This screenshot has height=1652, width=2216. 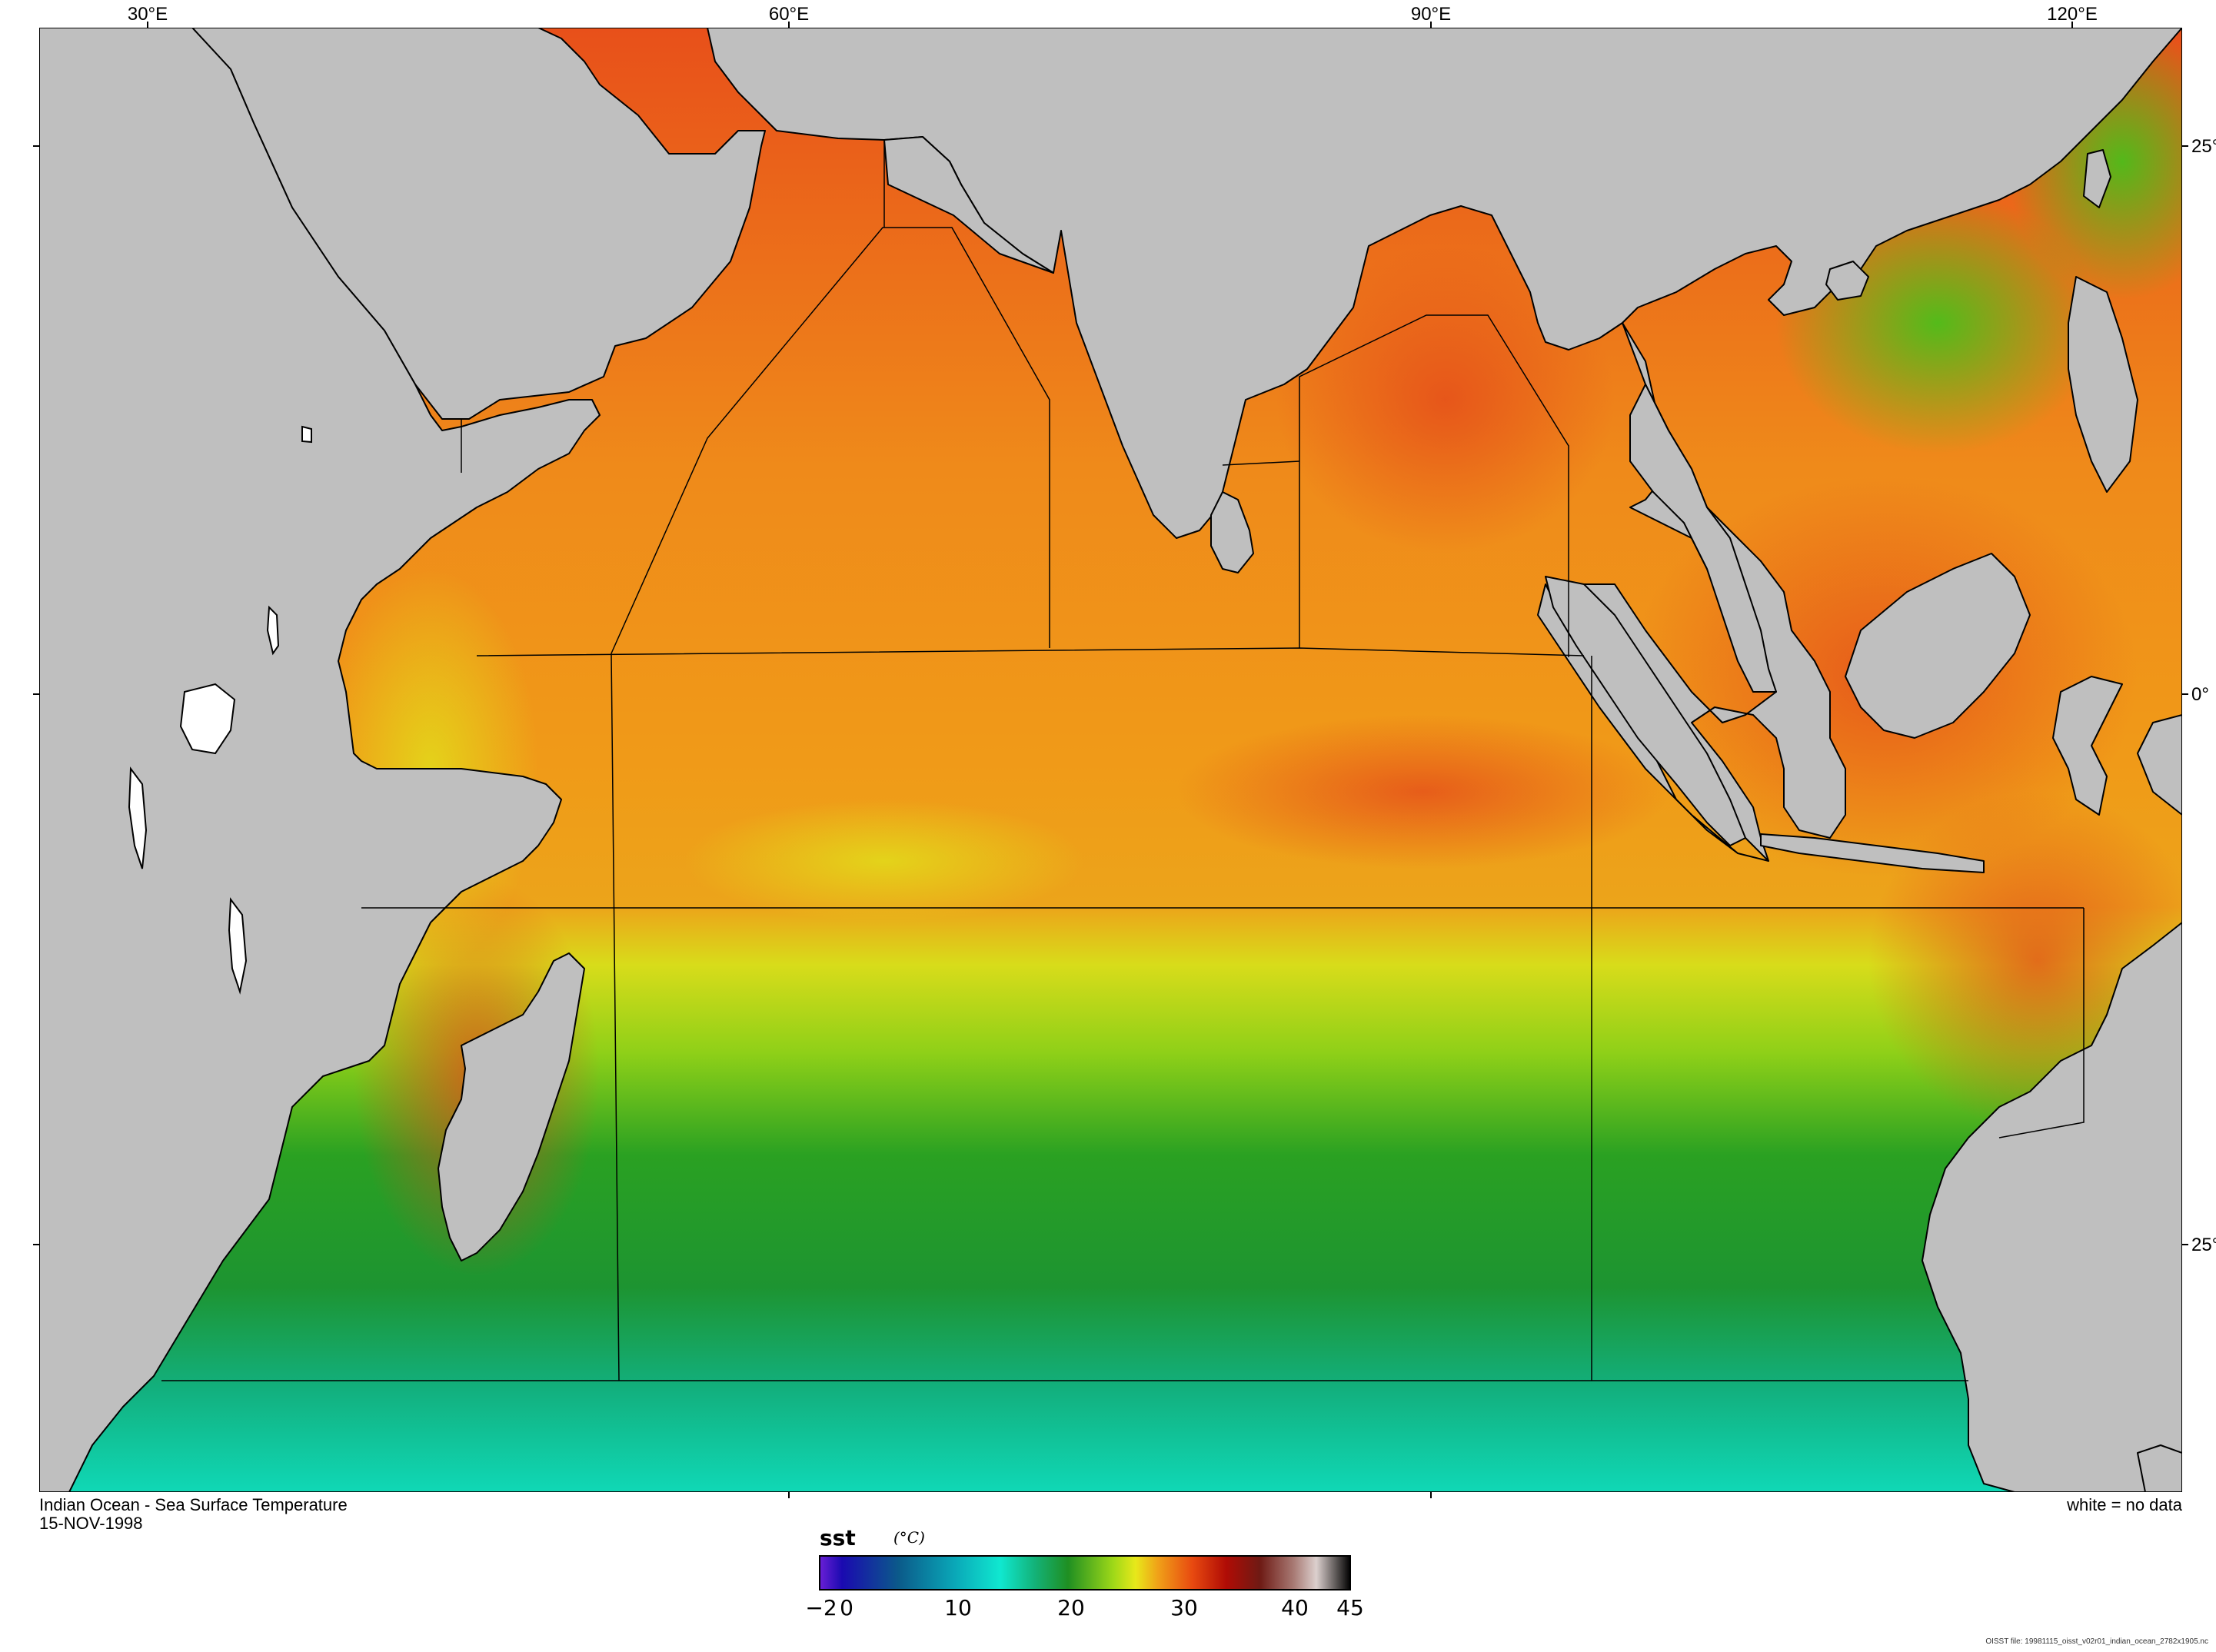 What do you see at coordinates (1261, 463) in the screenshot?
I see `boundary-bay-of-bengal-inner` at bounding box center [1261, 463].